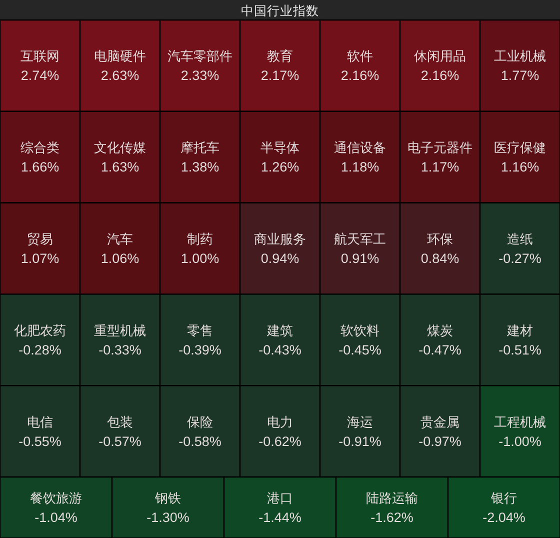 This screenshot has width=560, height=538. I want to click on category-label: 商业服务, so click(280, 239).